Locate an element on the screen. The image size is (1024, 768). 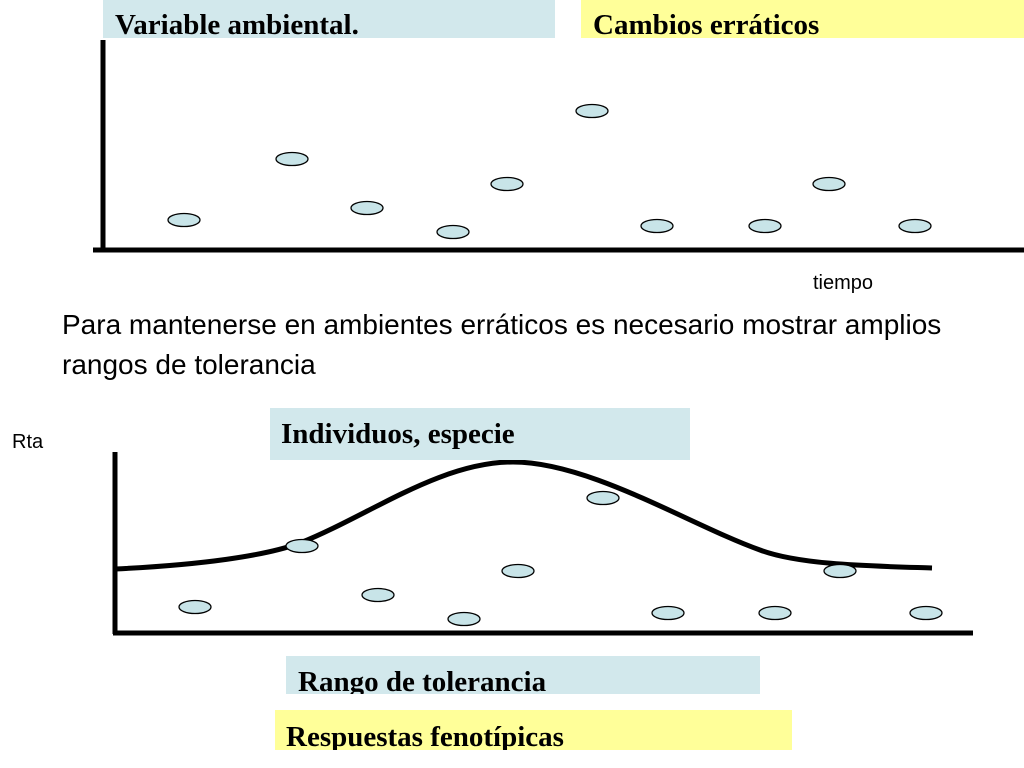
top-data-points is located at coordinates (549, 171).